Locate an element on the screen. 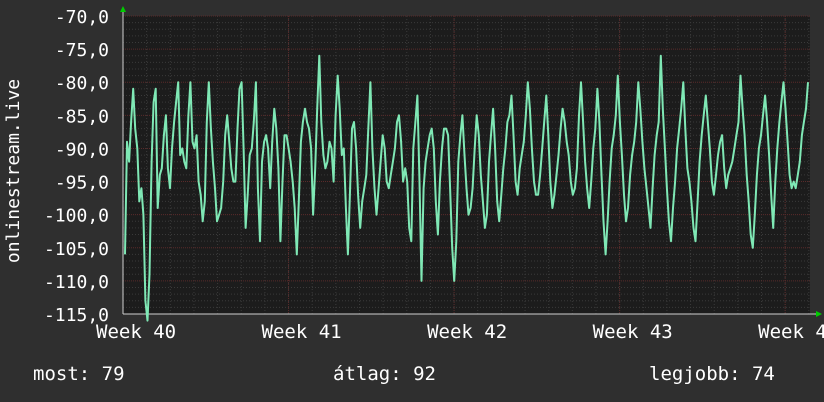 The height and width of the screenshot is (402, 824). stat-now-value: 79 is located at coordinates (113, 374).